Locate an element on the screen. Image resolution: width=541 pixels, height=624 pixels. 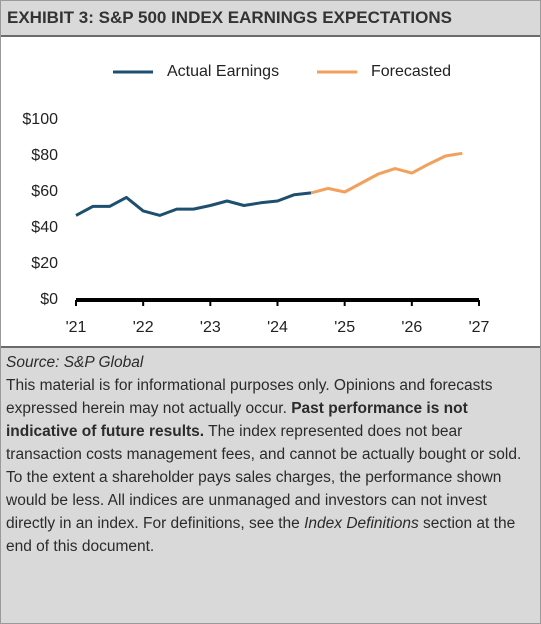
y-tick-label: $40 is located at coordinates (44, 227).